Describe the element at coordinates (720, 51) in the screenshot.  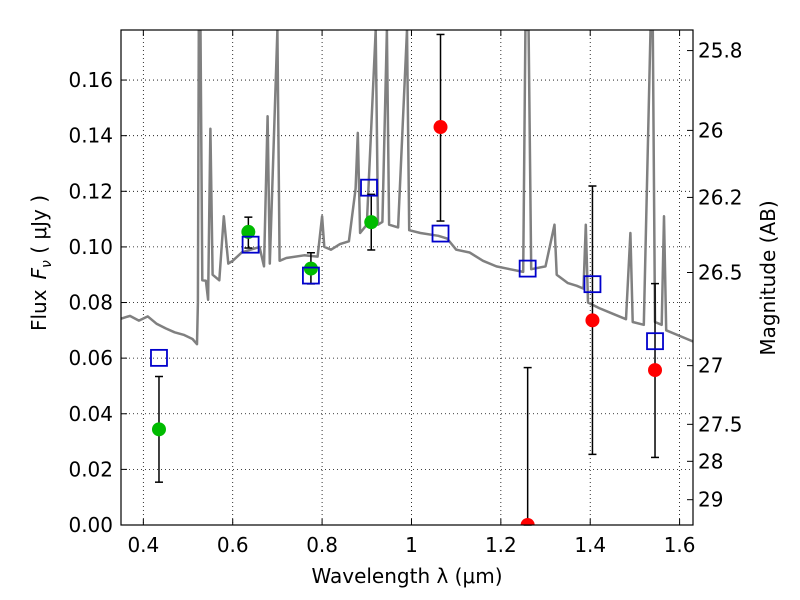
I see `right-tick-label: 25.8` at that location.